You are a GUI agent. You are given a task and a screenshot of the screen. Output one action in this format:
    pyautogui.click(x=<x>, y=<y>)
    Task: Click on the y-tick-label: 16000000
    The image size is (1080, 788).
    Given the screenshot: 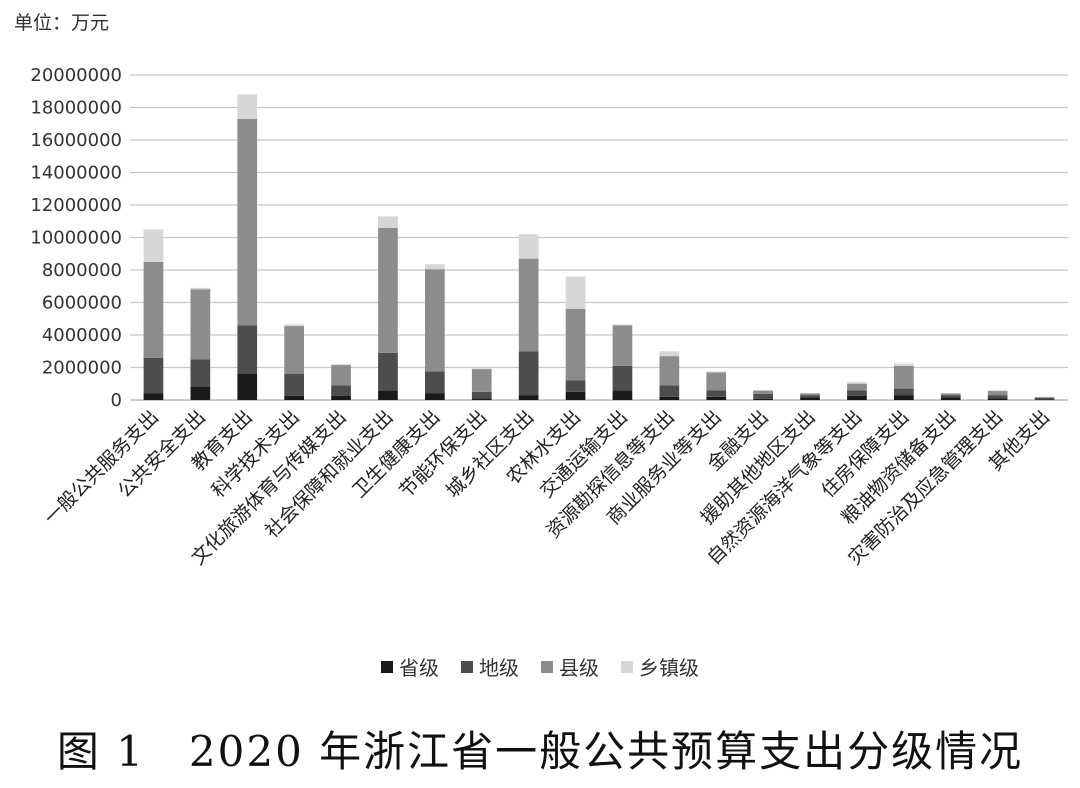 What is the action you would take?
    pyautogui.click(x=76, y=140)
    